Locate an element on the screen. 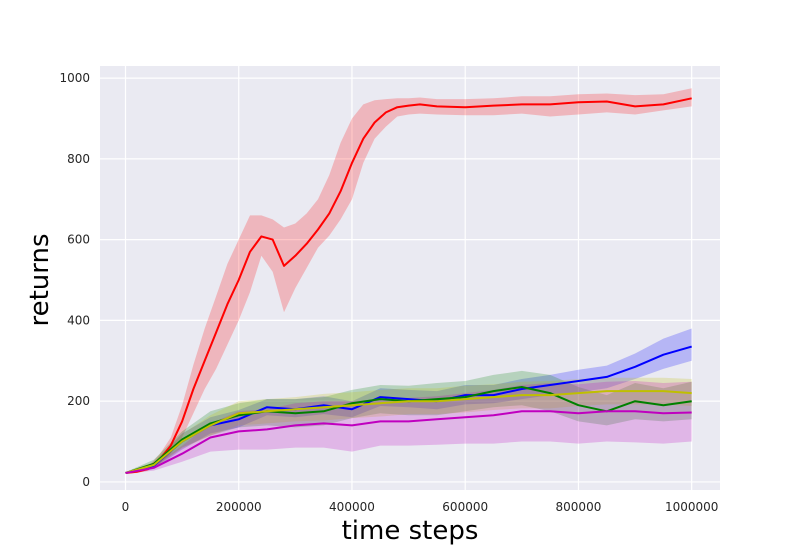 The height and width of the screenshot is (550, 800). series-4-line is located at coordinates (408, 442).